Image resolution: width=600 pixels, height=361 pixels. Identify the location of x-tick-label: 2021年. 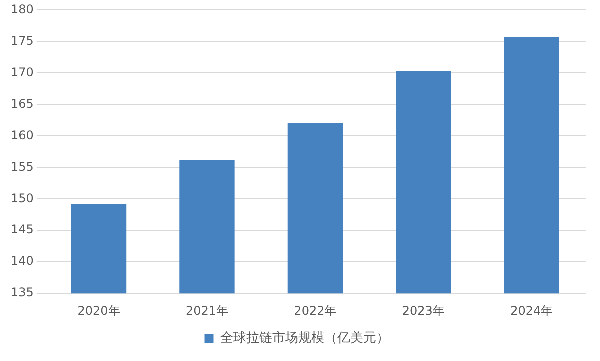
(207, 311).